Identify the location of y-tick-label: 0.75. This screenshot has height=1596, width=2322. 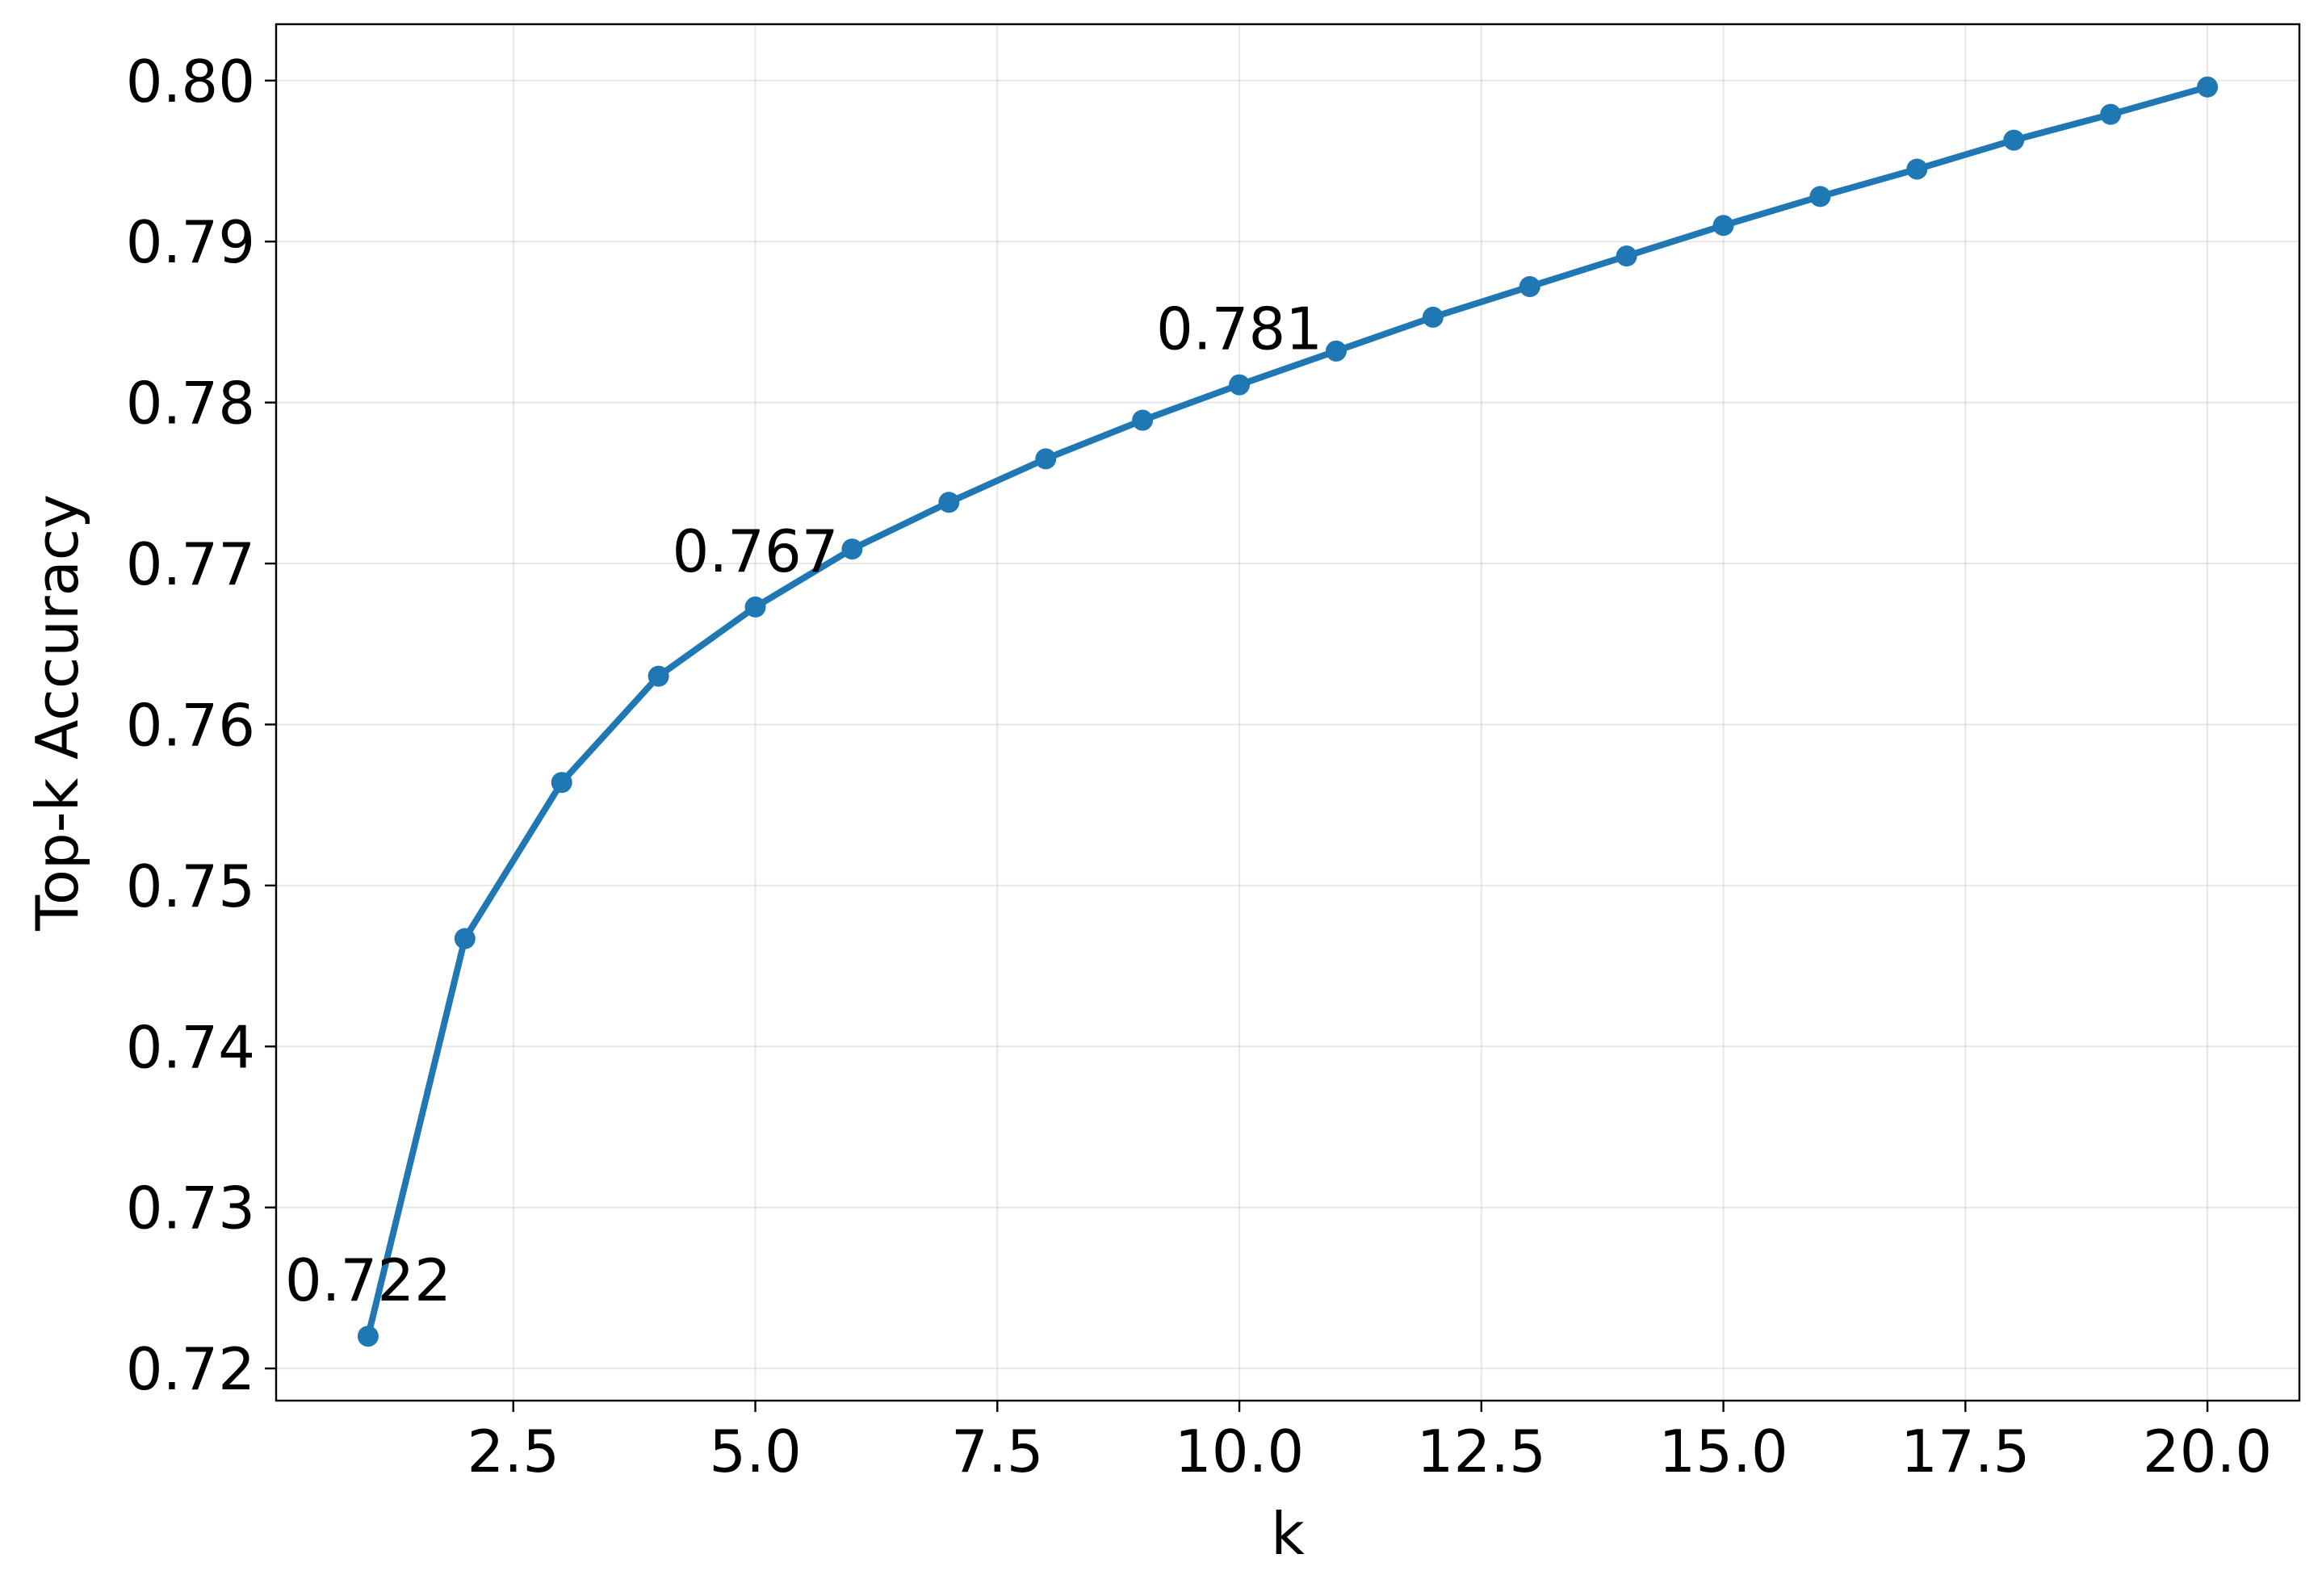
(190, 886).